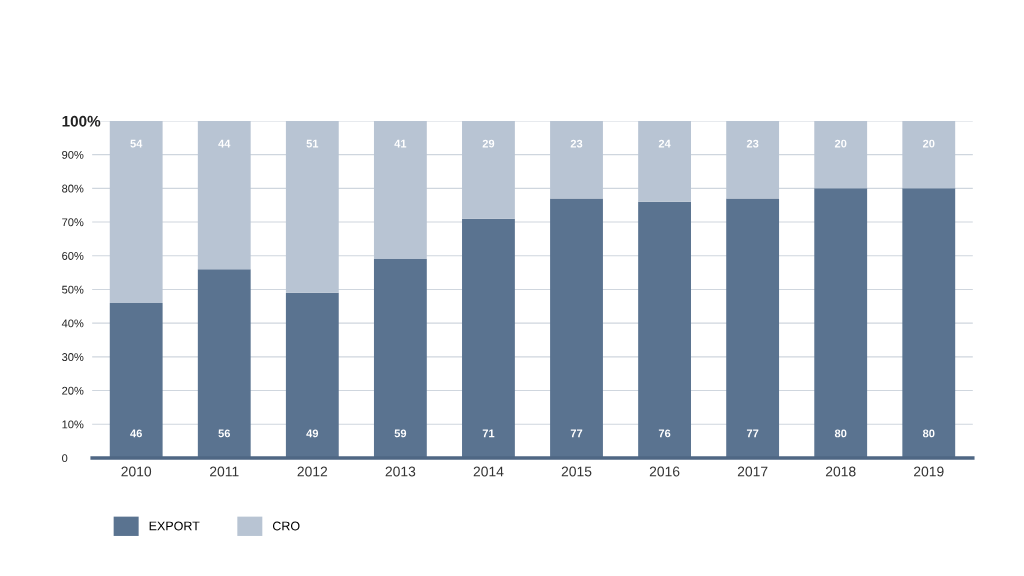 This screenshot has height=576, width=1024. I want to click on y-tick-label: 40%, so click(72, 323).